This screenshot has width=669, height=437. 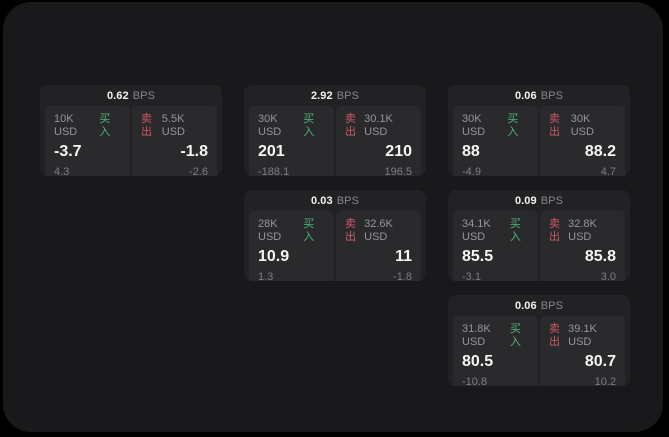 What do you see at coordinates (321, 200) in the screenshot?
I see `bps-value: 0.03` at bounding box center [321, 200].